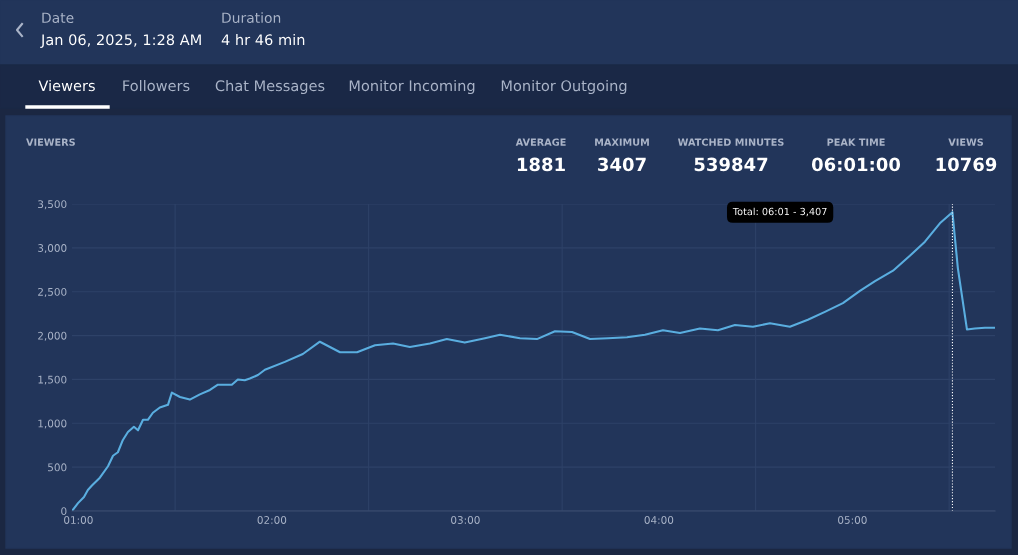 This screenshot has height=555, width=1018. What do you see at coordinates (659, 520) in the screenshot?
I see `x-tick-label: 04:00` at bounding box center [659, 520].